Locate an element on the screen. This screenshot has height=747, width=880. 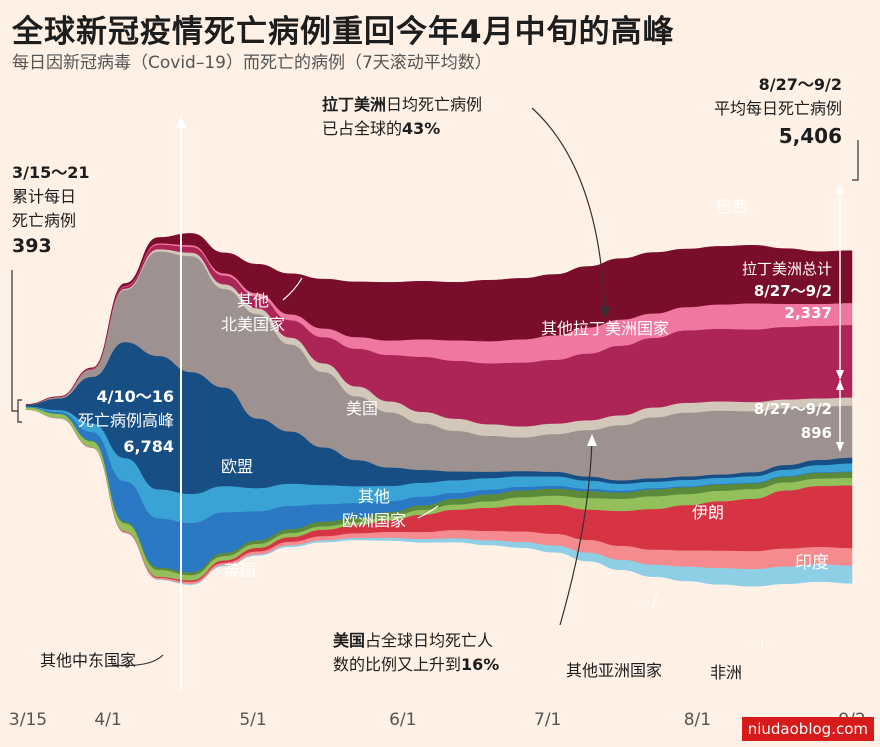
latam-note-line1: 拉丁美洲日均死亡病例 is located at coordinates (402, 104).